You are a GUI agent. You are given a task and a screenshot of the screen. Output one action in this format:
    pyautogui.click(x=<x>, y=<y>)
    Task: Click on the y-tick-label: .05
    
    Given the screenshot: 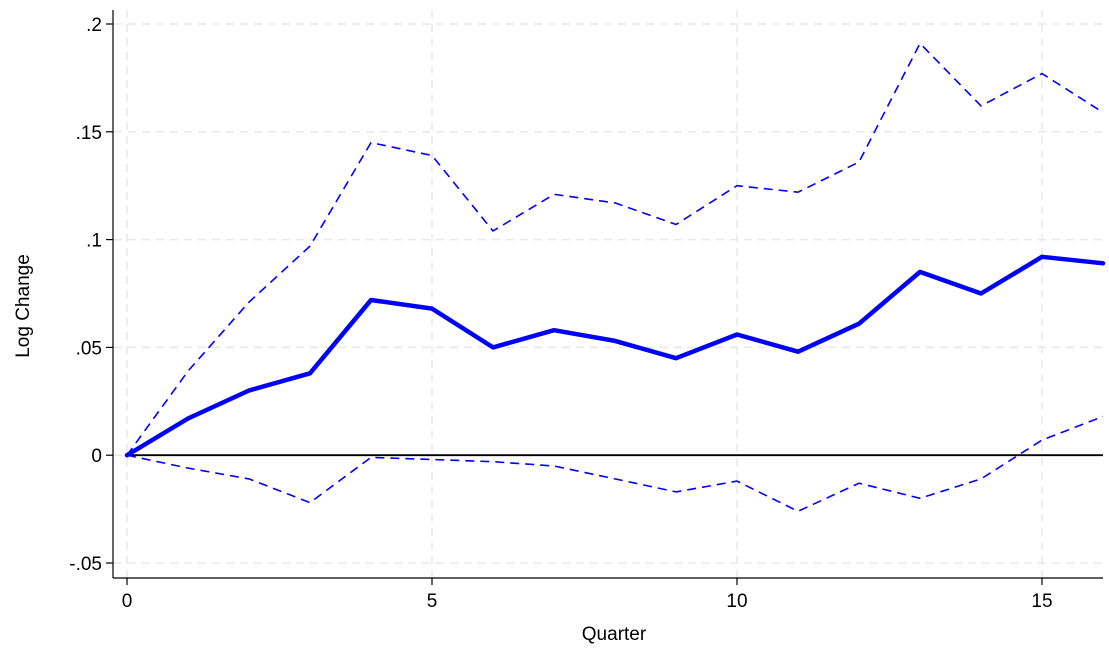 What is the action you would take?
    pyautogui.click(x=89, y=348)
    